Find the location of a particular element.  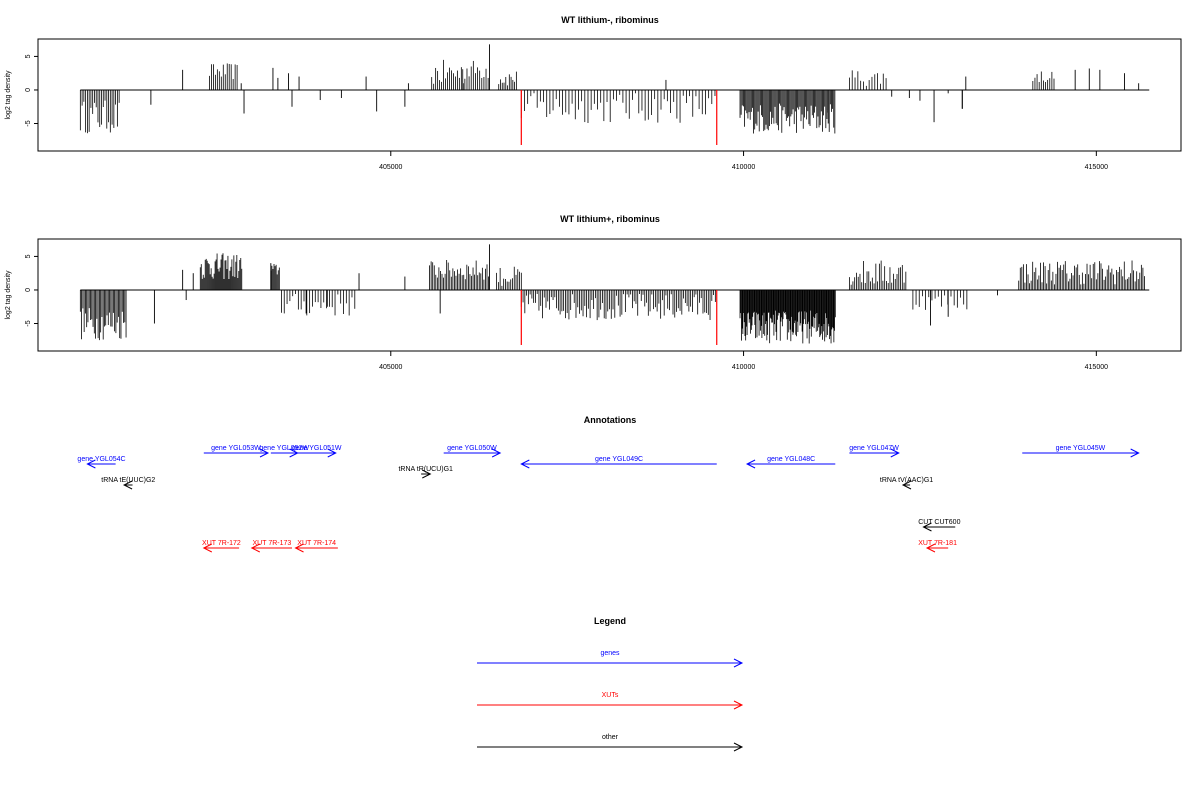

feature-label-12: CUT CUT600 is located at coordinates (939, 522).